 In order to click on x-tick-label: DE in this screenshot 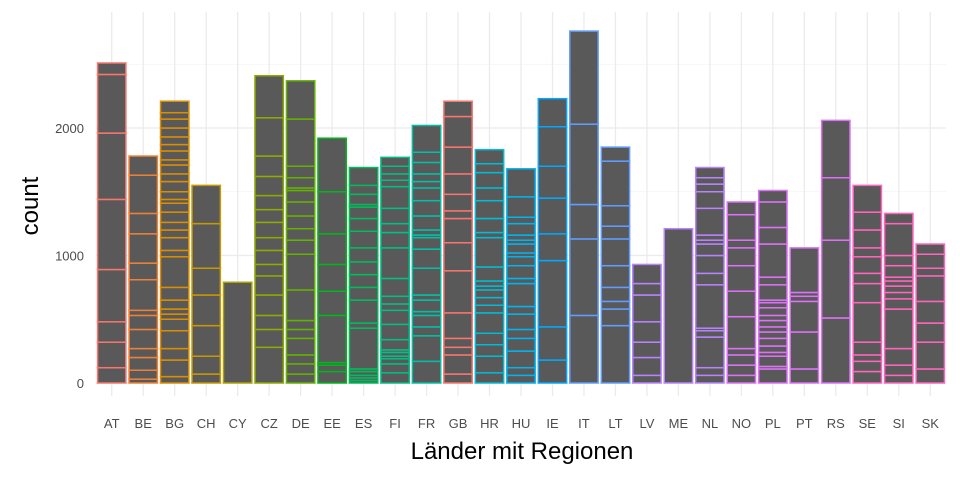, I will do `click(301, 423)`.